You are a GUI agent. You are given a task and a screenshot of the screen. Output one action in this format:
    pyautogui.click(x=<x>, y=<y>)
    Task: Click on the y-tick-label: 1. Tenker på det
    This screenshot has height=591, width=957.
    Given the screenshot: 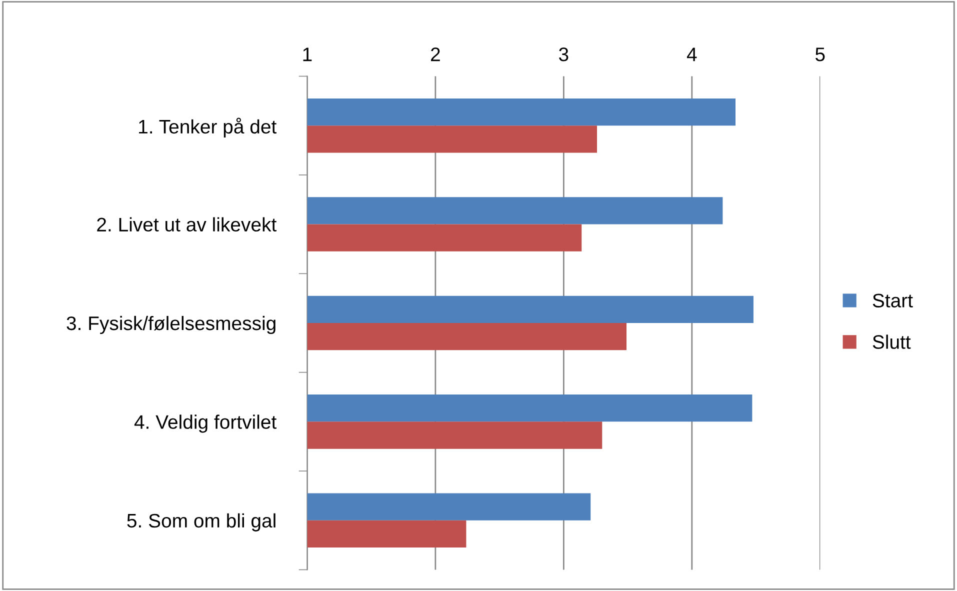 What is the action you would take?
    pyautogui.click(x=208, y=128)
    